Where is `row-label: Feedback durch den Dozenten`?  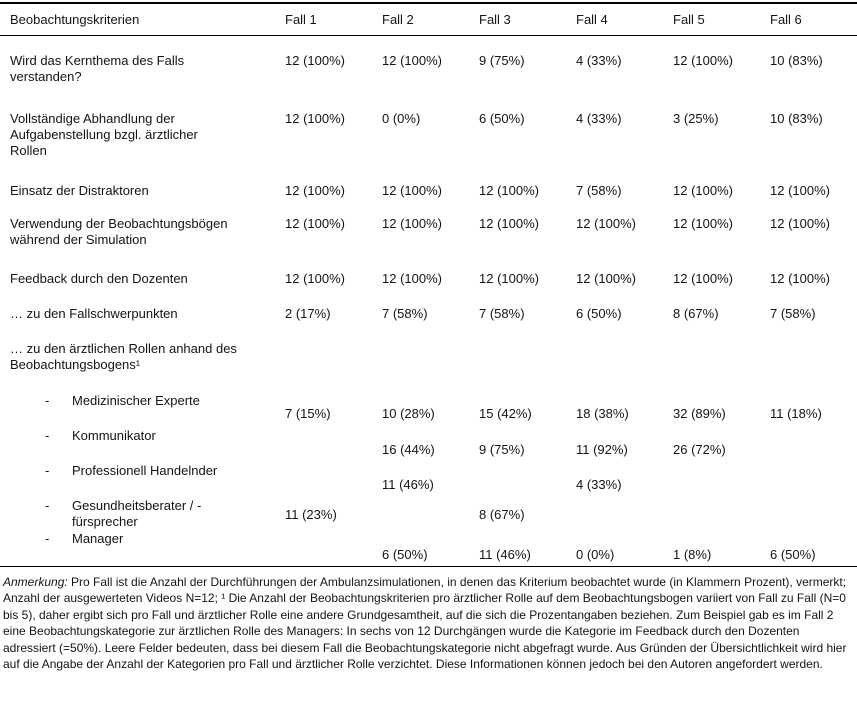 row-label: Feedback durch den Dozenten is located at coordinates (99, 278).